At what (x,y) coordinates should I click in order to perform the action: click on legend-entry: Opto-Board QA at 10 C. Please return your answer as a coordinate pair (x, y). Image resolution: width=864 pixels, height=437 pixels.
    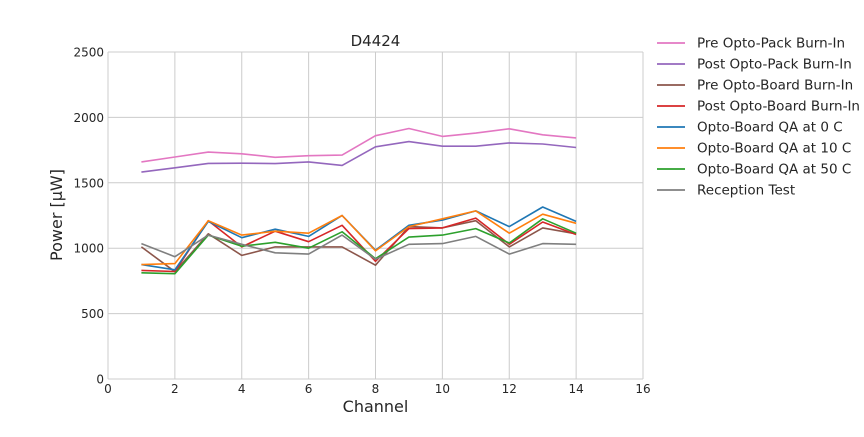
    Looking at the image, I should click on (754, 149).